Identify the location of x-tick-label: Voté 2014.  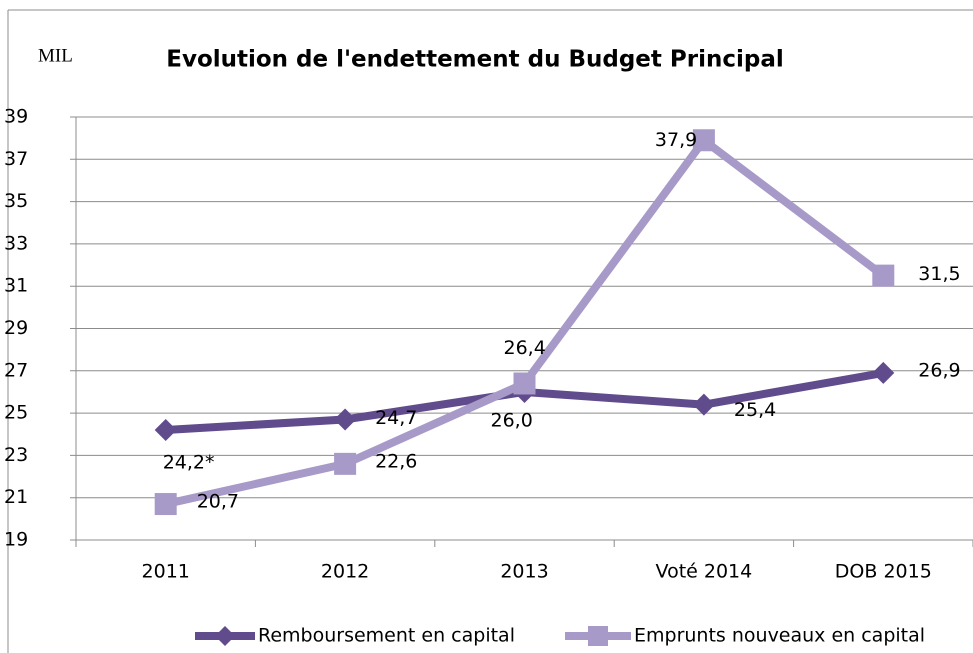
(704, 572).